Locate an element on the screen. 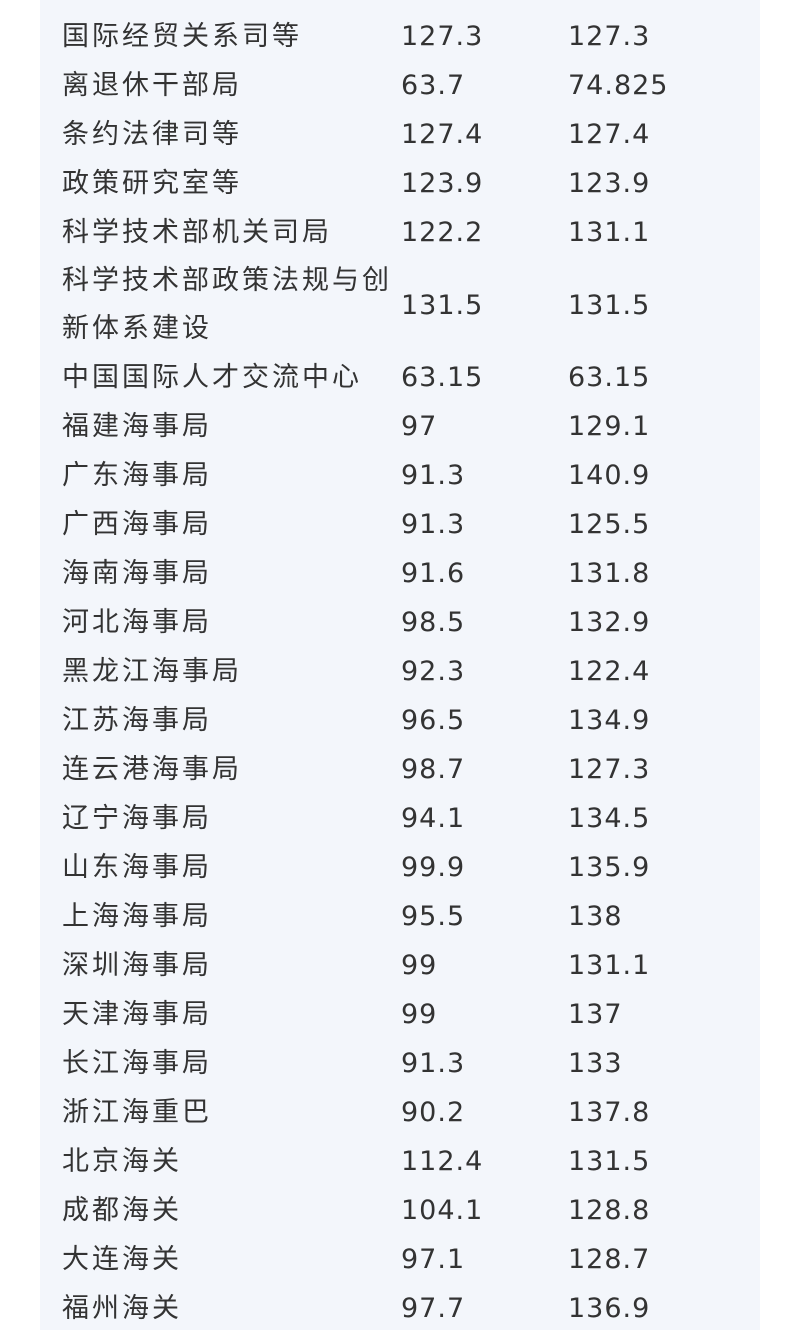 The image size is (800, 1333). table-row: 中国国际人才交流中心 63.15 63.15 is located at coordinates (400, 377).